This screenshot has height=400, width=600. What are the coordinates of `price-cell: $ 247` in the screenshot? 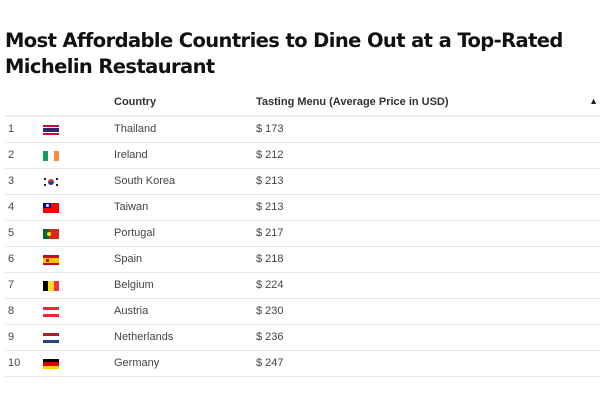 It's located at (270, 363).